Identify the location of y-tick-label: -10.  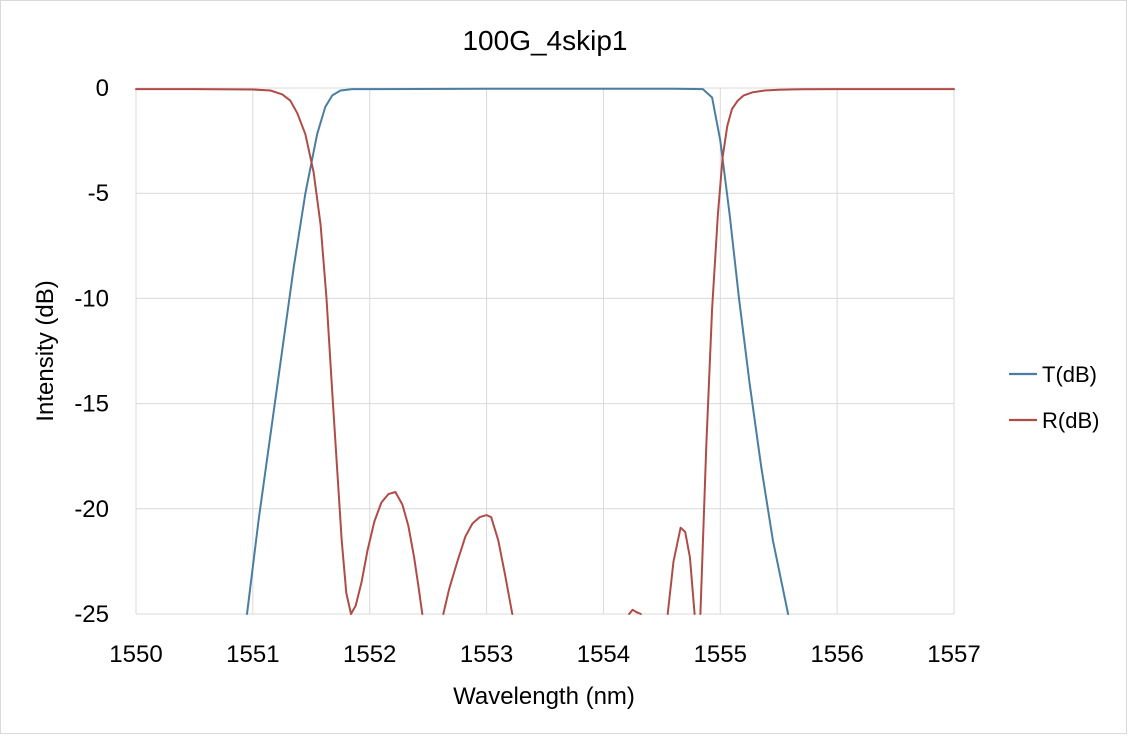
(91, 298).